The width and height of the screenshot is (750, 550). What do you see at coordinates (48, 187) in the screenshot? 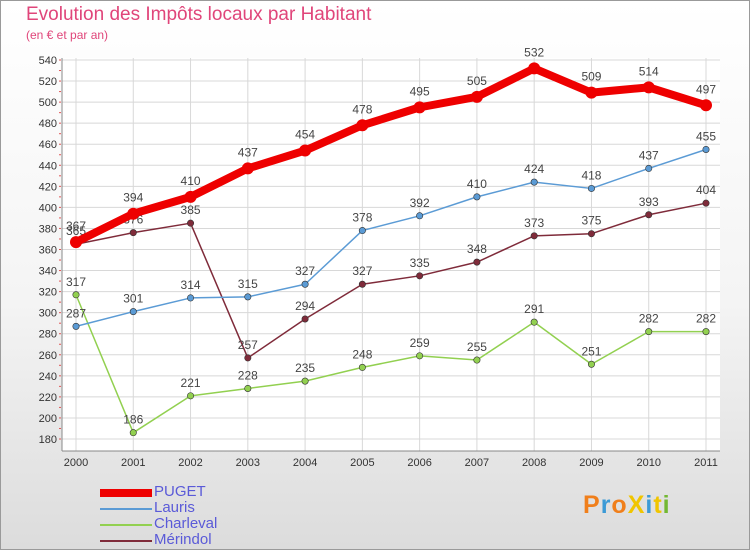
I see `y-tick-label: 420` at bounding box center [48, 187].